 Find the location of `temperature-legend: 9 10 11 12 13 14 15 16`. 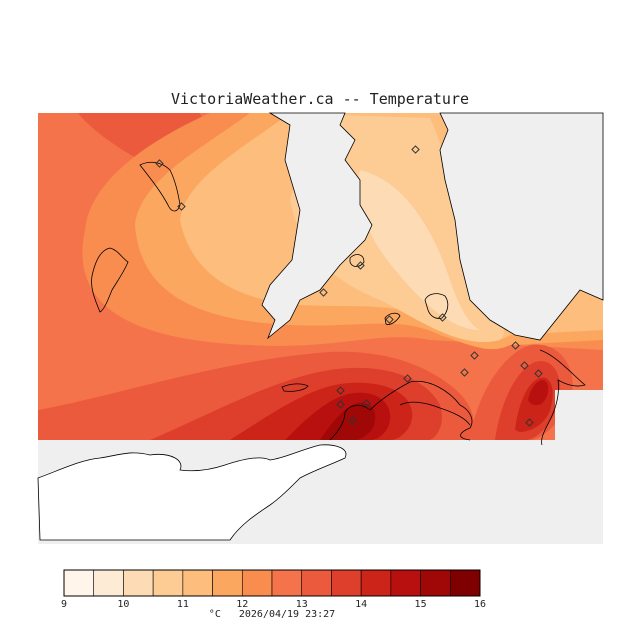

temperature-legend: 9 10 11 12 13 14 15 16 is located at coordinates (273, 589).